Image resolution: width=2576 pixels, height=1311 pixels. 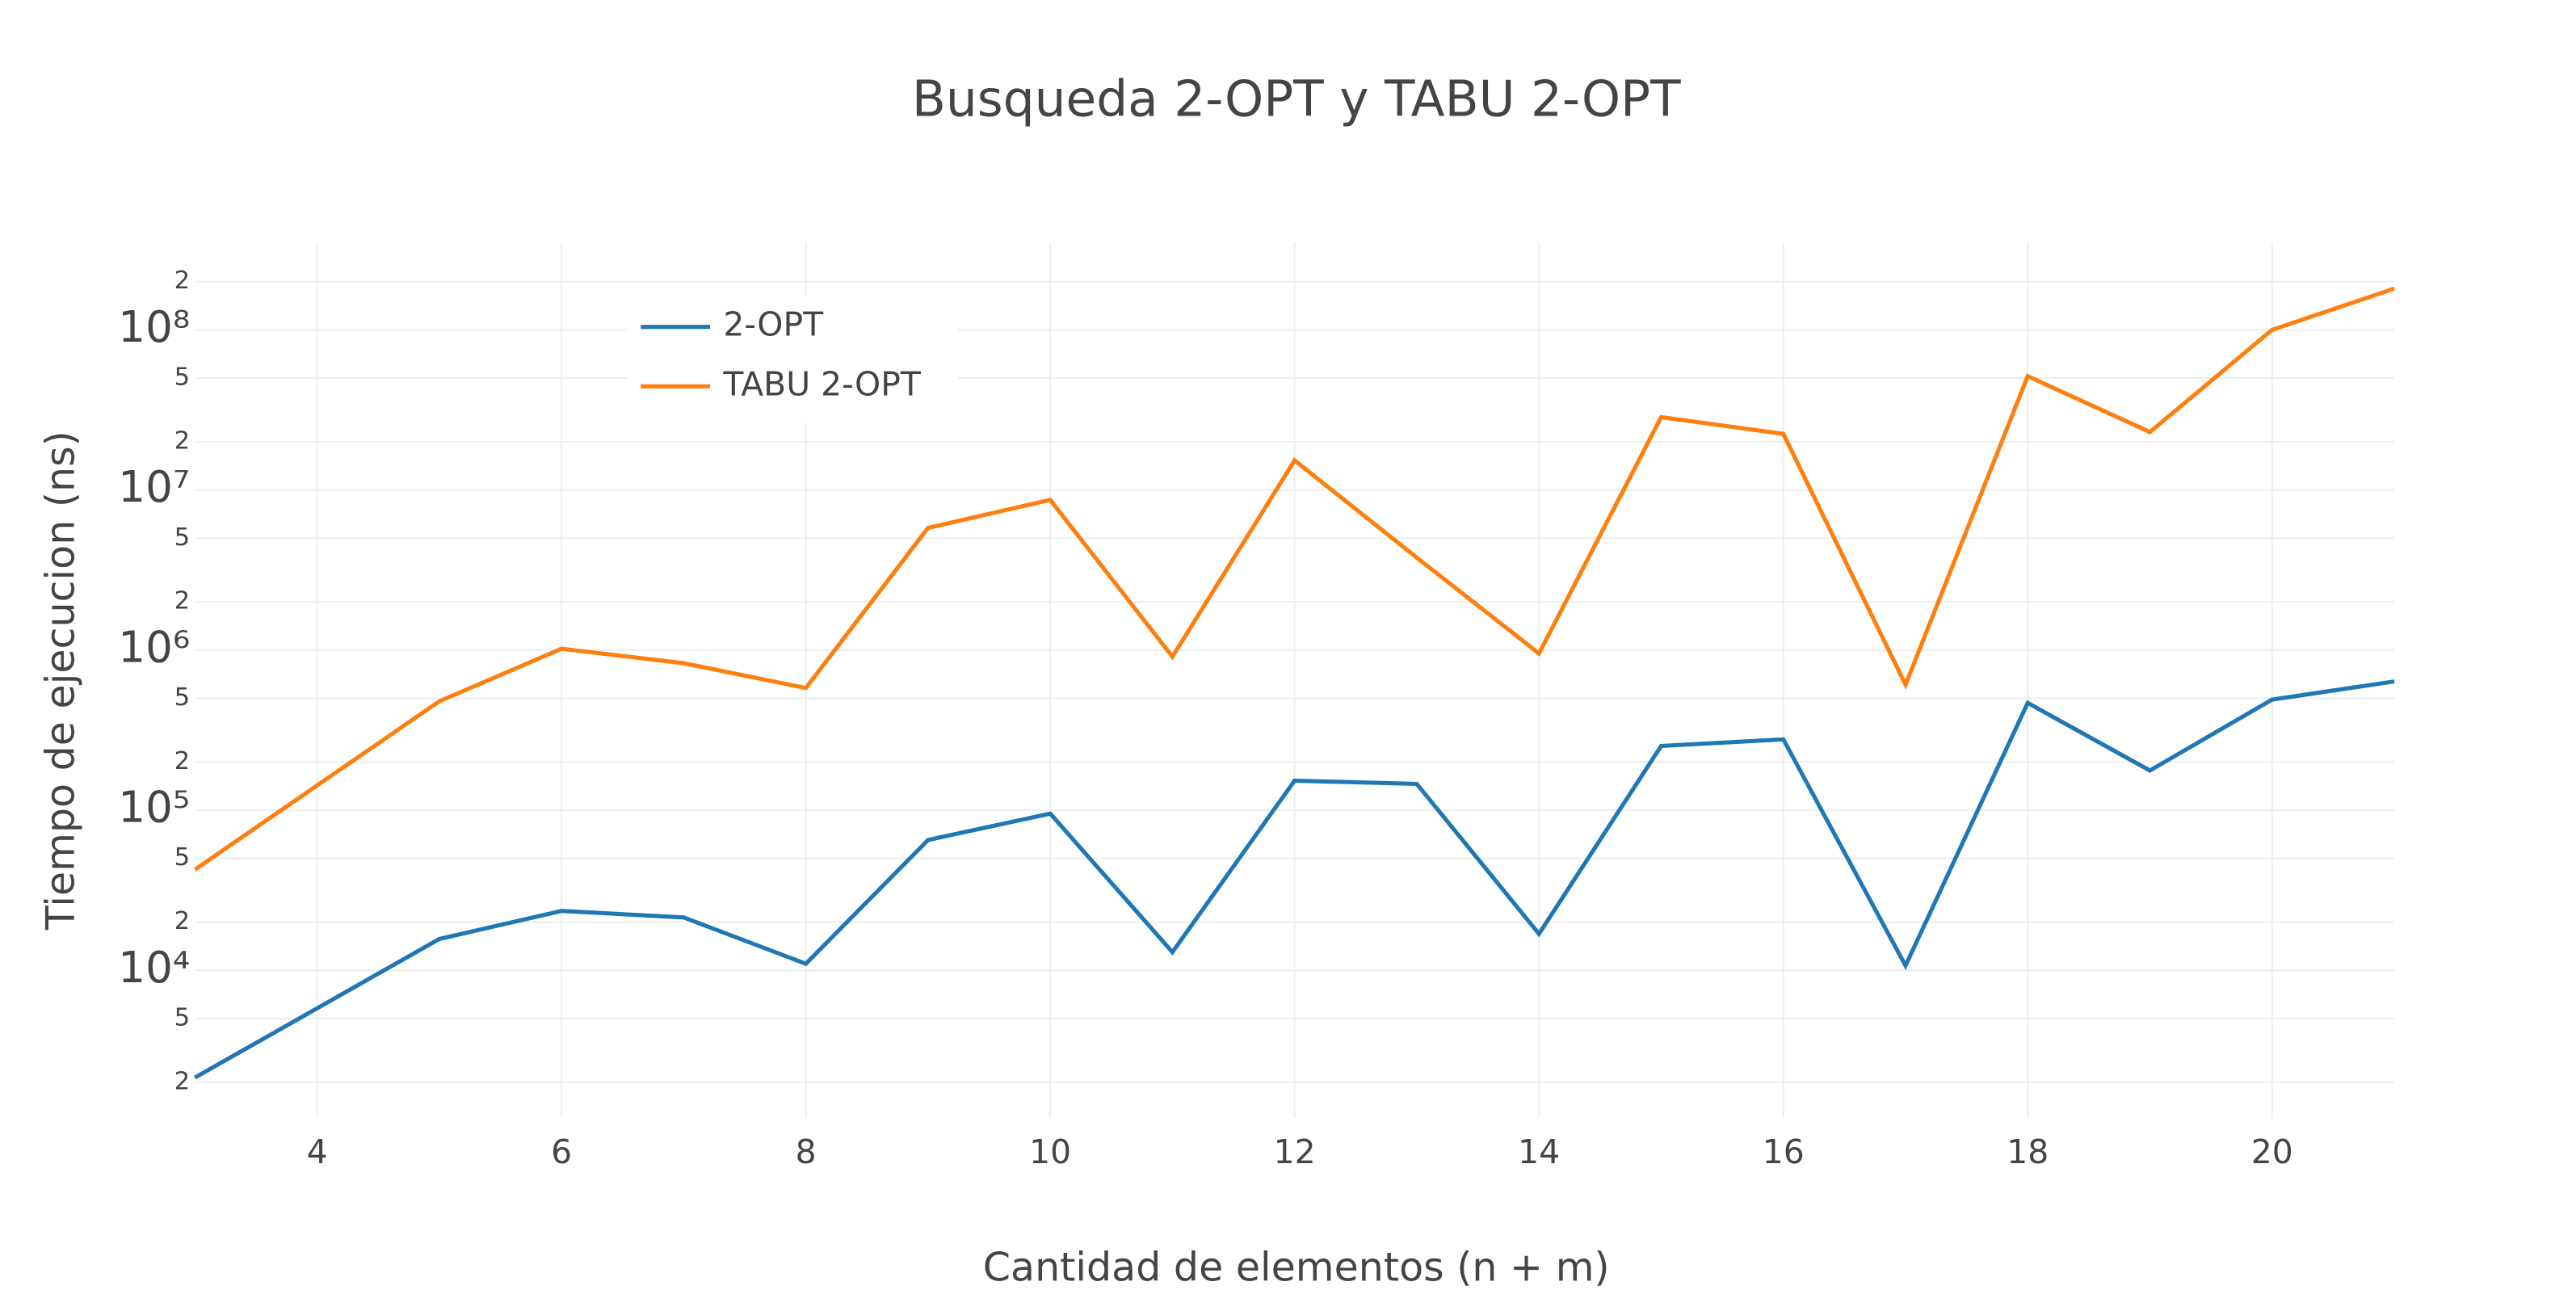 I want to click on legend-label: TABU 2-OPT, so click(x=821, y=383).